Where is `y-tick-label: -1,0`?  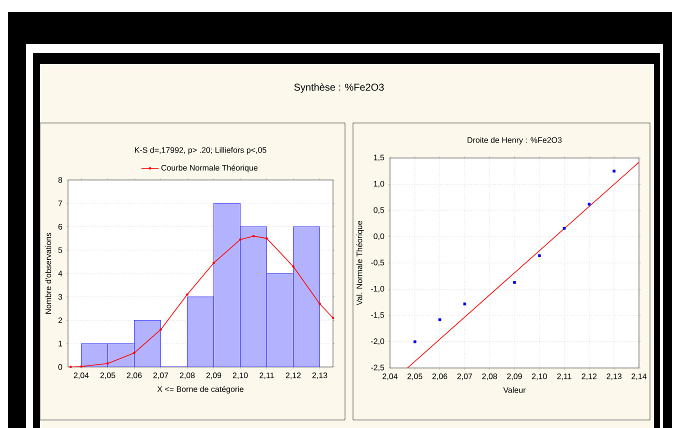 y-tick-label: -1,0 is located at coordinates (377, 289).